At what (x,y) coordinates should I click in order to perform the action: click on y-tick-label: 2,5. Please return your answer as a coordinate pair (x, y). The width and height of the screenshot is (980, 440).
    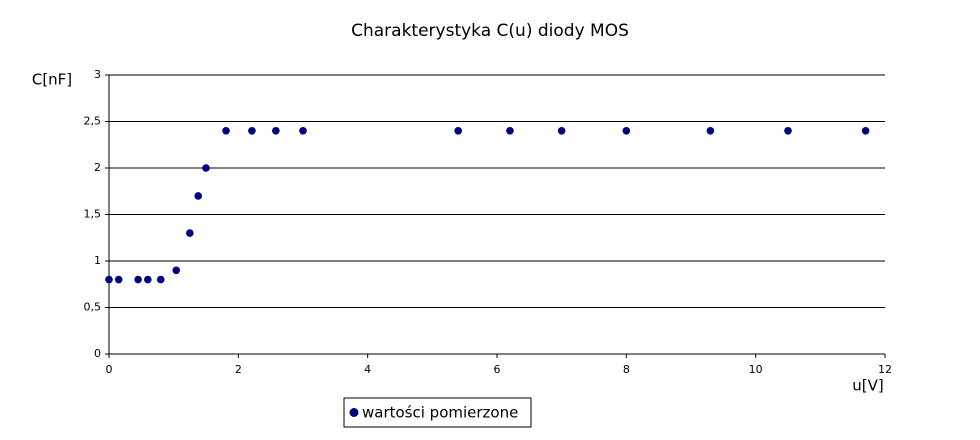
    Looking at the image, I should click on (93, 121).